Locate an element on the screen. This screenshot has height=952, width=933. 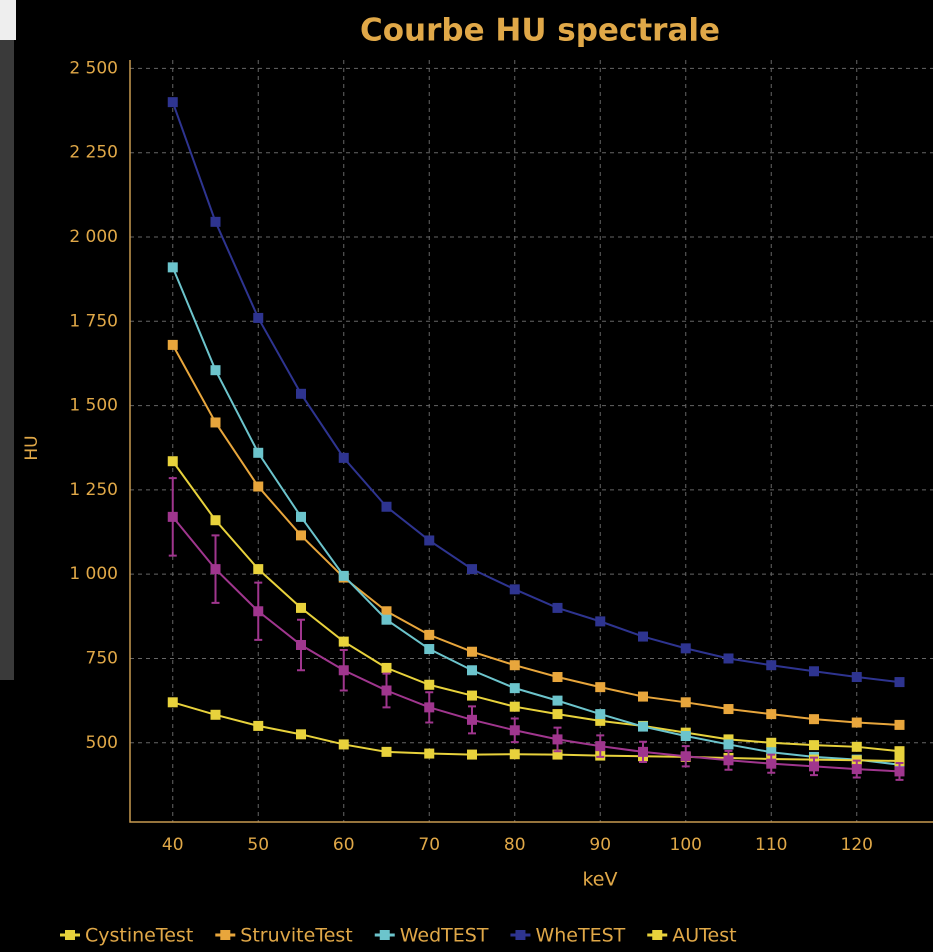
legend-label: CystineTest is located at coordinates (139, 936).